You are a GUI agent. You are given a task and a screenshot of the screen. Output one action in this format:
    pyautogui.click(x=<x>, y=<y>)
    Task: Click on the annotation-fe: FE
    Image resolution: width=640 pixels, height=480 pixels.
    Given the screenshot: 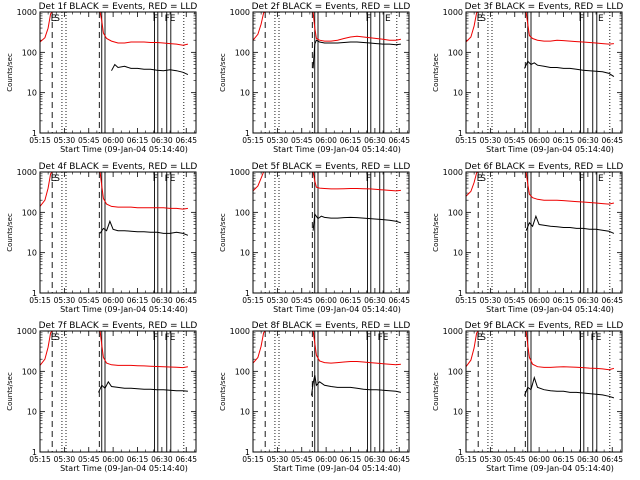 What is the action you would take?
    pyautogui.click(x=170, y=179)
    